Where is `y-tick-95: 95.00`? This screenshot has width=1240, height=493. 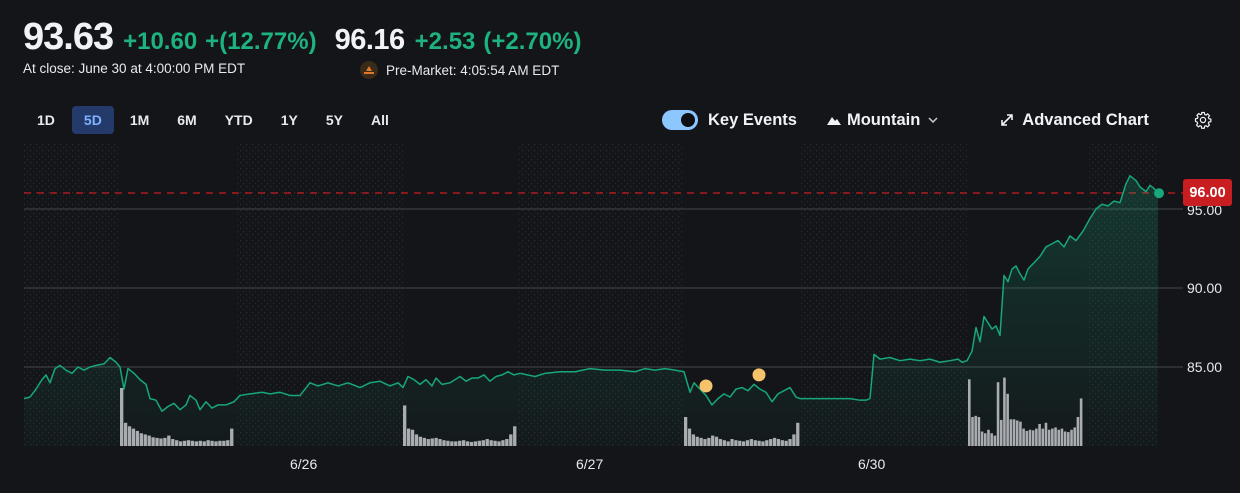
y-tick-95: 95.00 is located at coordinates (1205, 210).